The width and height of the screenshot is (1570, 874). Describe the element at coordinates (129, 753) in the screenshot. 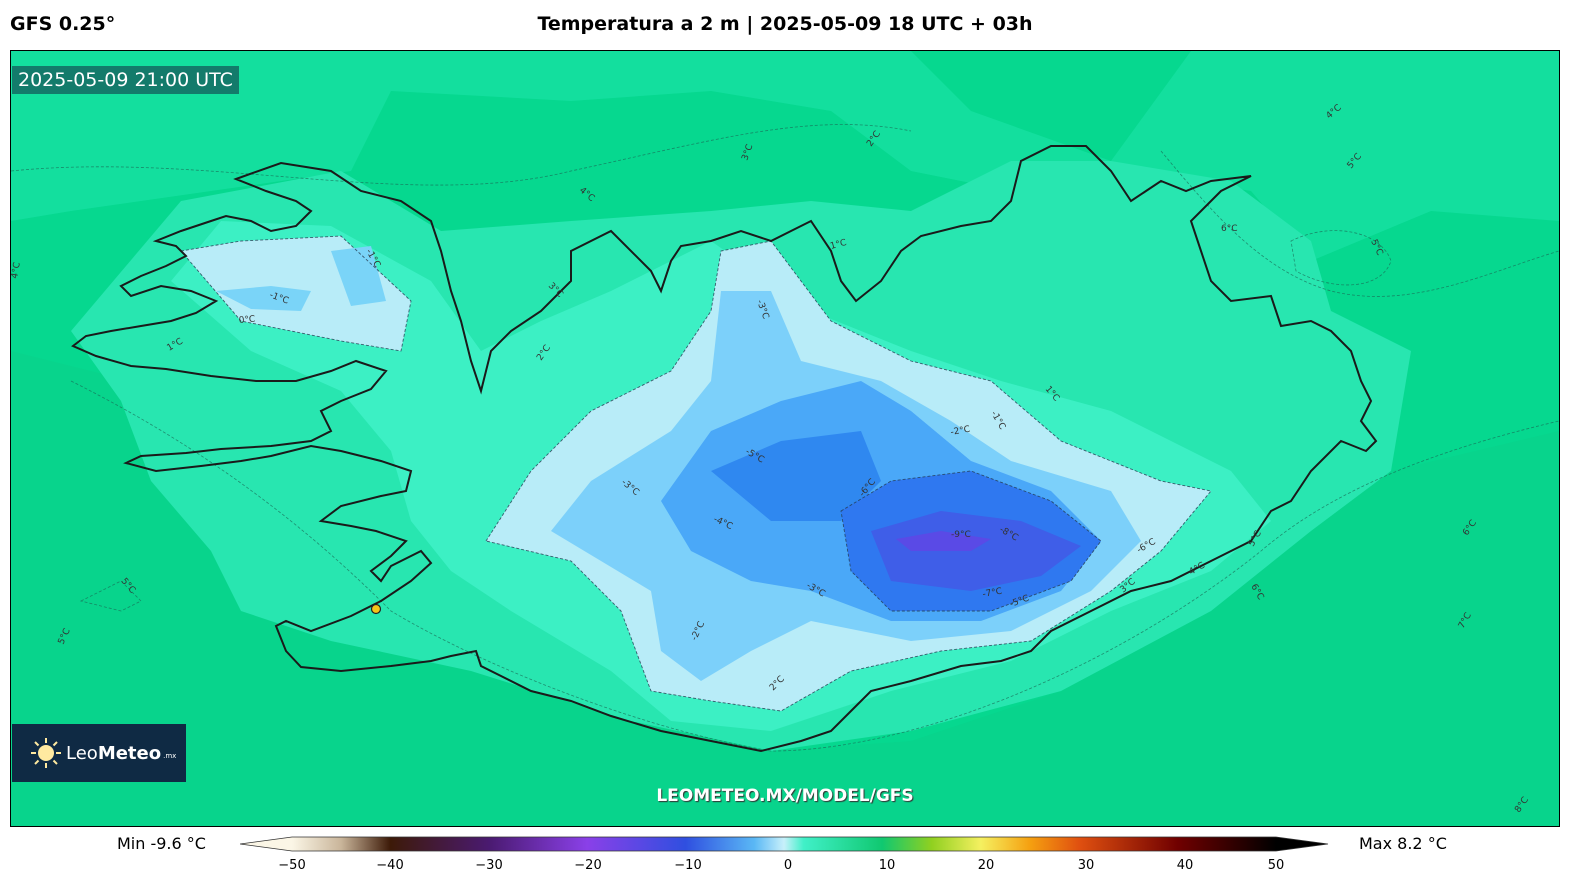

I see `logo-name-bold: Meteo` at that location.